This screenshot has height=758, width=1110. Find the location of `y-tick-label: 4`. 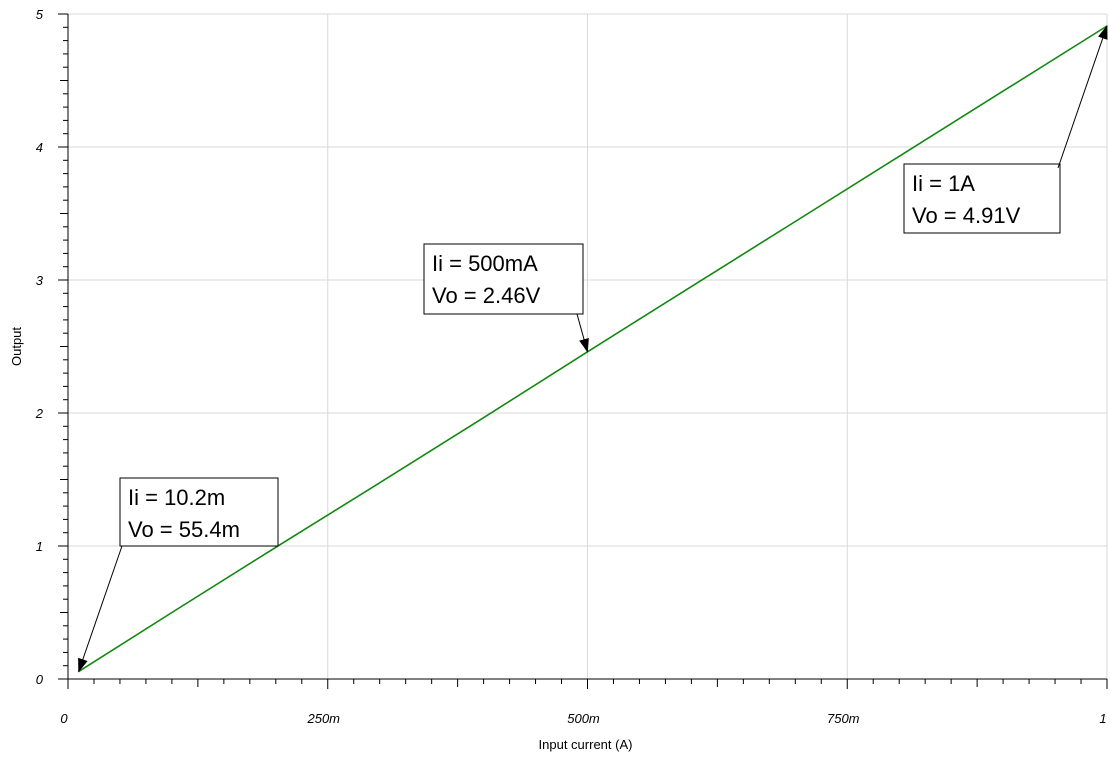

y-tick-label: 4 is located at coordinates (39, 147).